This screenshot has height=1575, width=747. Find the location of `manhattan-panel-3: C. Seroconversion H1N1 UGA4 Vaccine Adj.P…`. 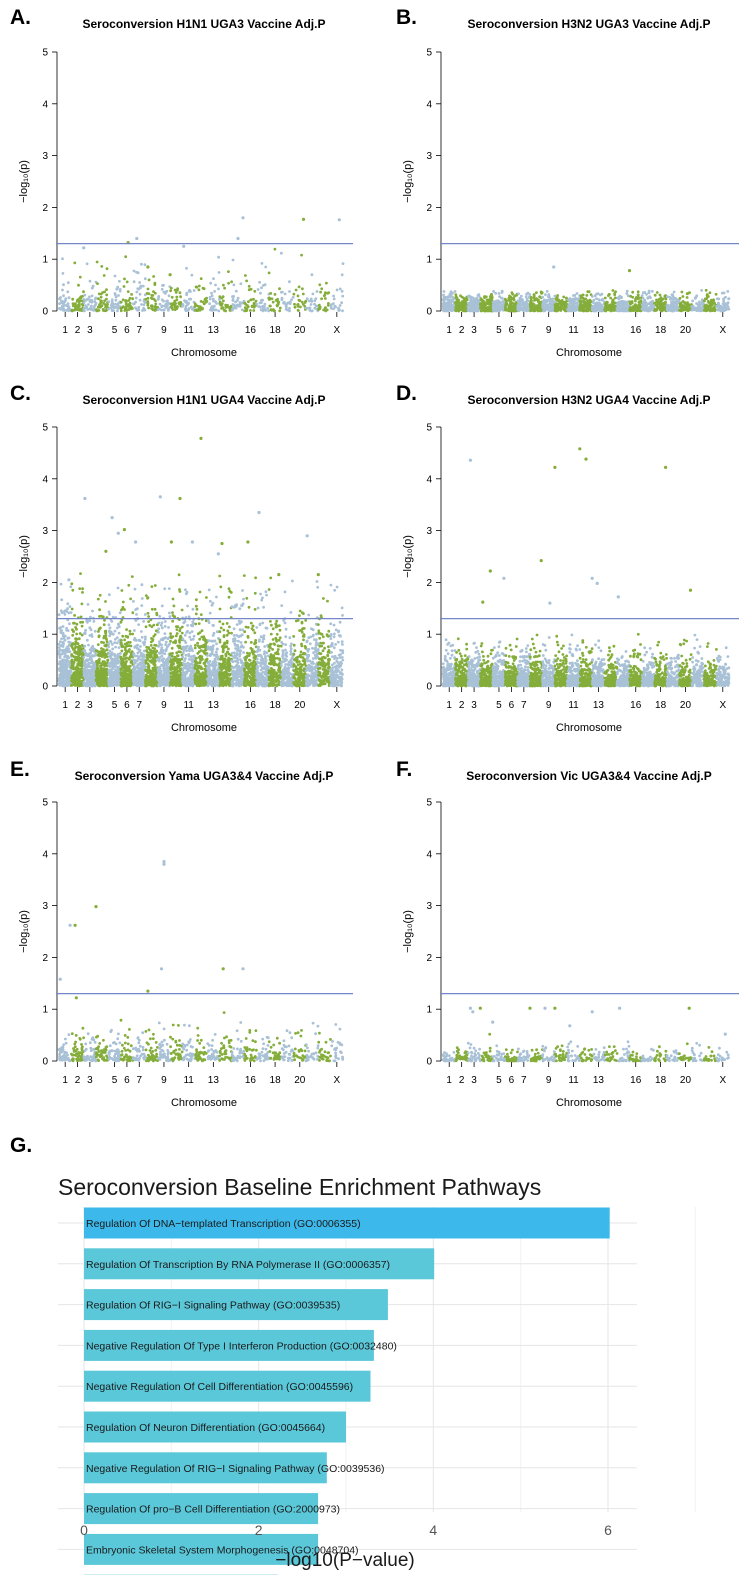

manhattan-panel-3: C. Seroconversion H1N1 UGA4 Vaccine Adj.P… is located at coordinates (181, 558).